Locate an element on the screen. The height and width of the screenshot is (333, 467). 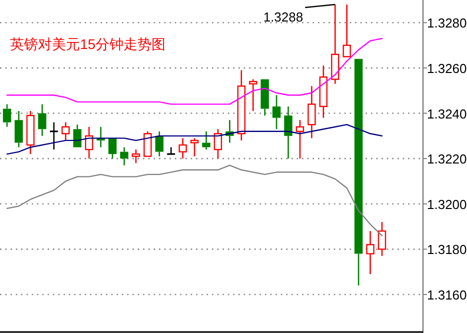
y-tick-label: 1.3280 is located at coordinates (447, 23).